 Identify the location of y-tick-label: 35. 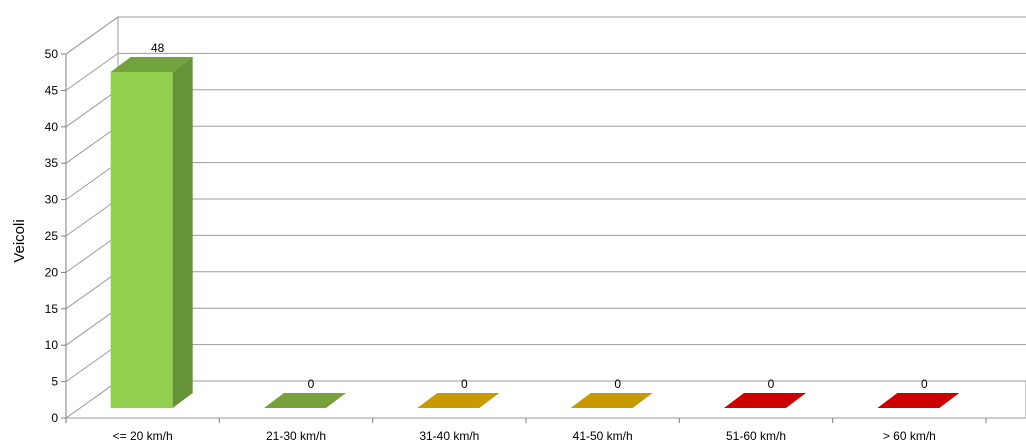
(52, 163).